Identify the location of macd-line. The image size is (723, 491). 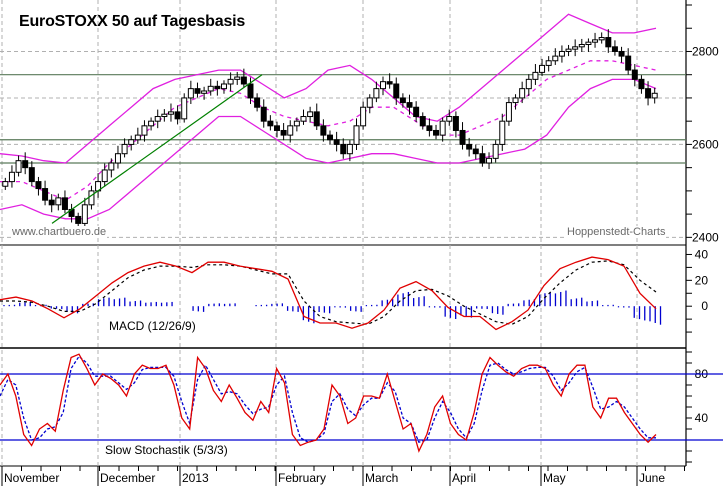
(328, 293).